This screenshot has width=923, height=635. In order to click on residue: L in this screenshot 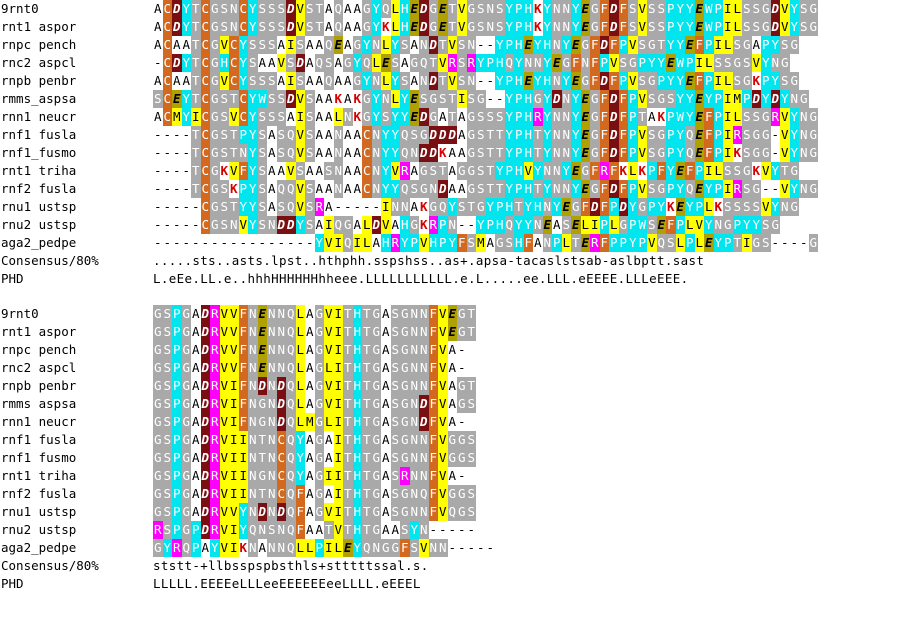, I will do `click(300, 368)`.